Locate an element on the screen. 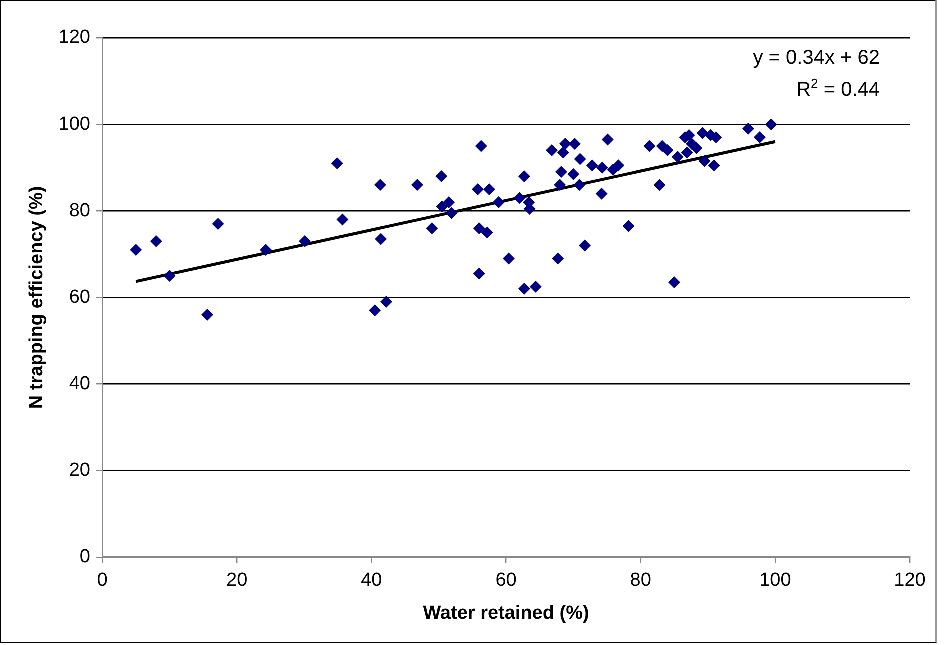 The width and height of the screenshot is (946, 645). y-tick-label: 60 is located at coordinates (79, 297).